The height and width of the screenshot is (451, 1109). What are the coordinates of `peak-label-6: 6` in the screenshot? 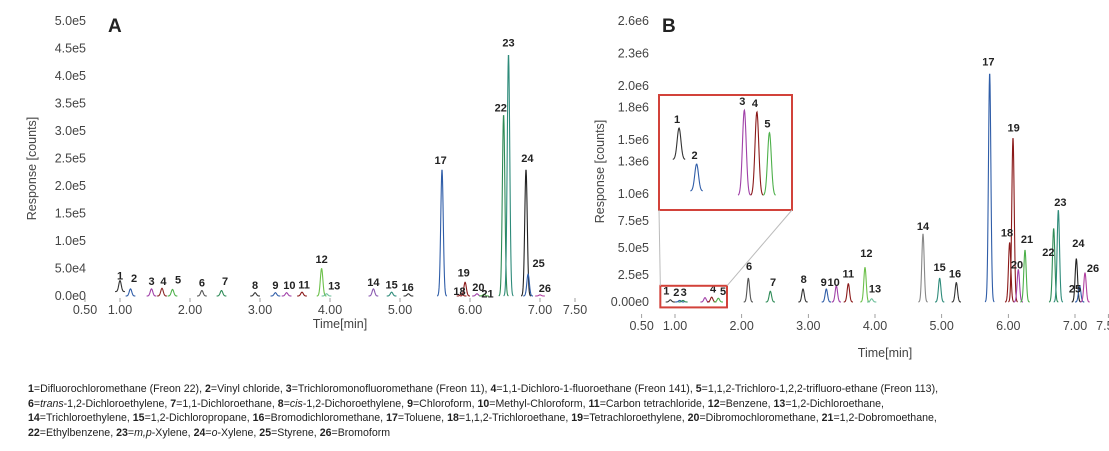 It's located at (202, 283).